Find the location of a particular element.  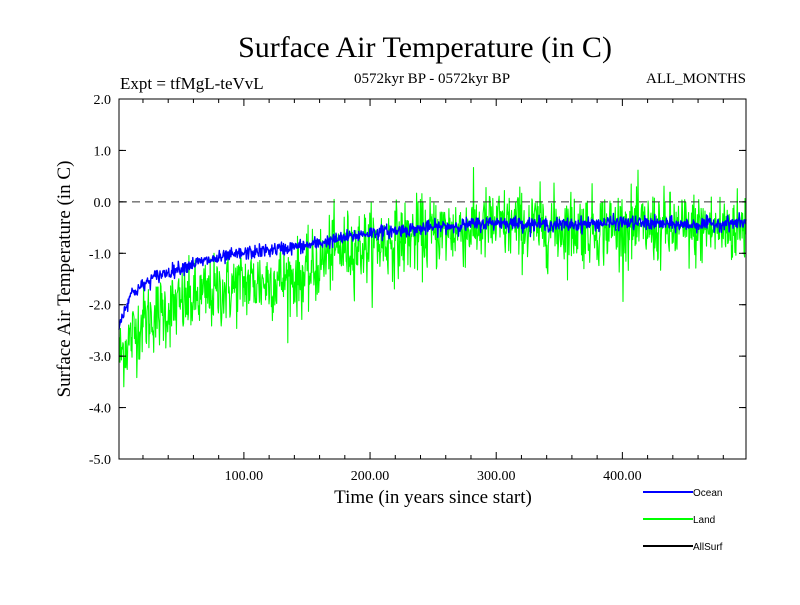

y-tick-label: 1.0 is located at coordinates (103, 151).